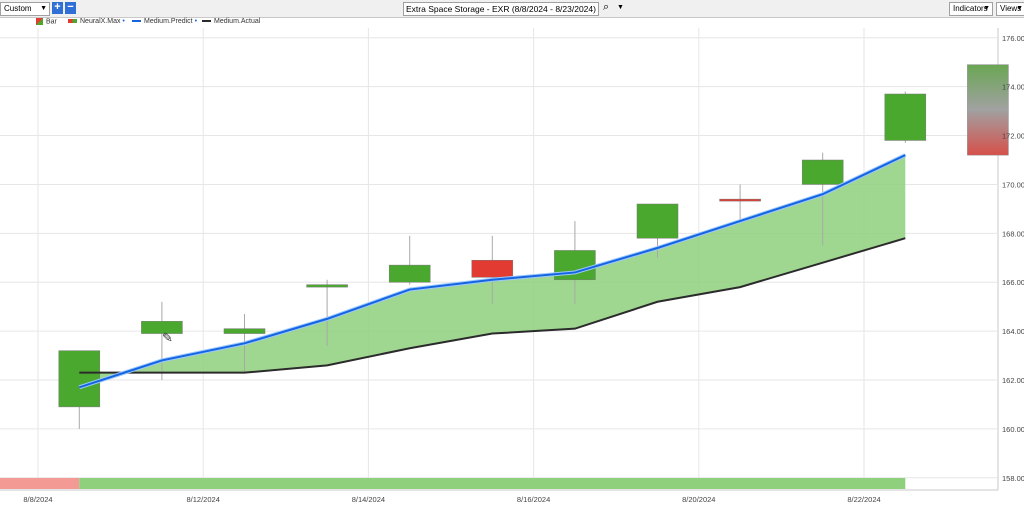  I want to click on legend-predict: Medium.Predict •, so click(164, 21).